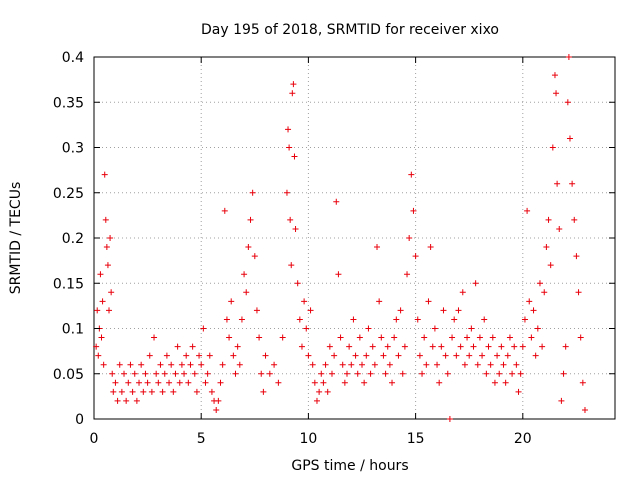  Describe the element at coordinates (68, 103) in the screenshot. I see `y-tick-label: 0.35` at that location.